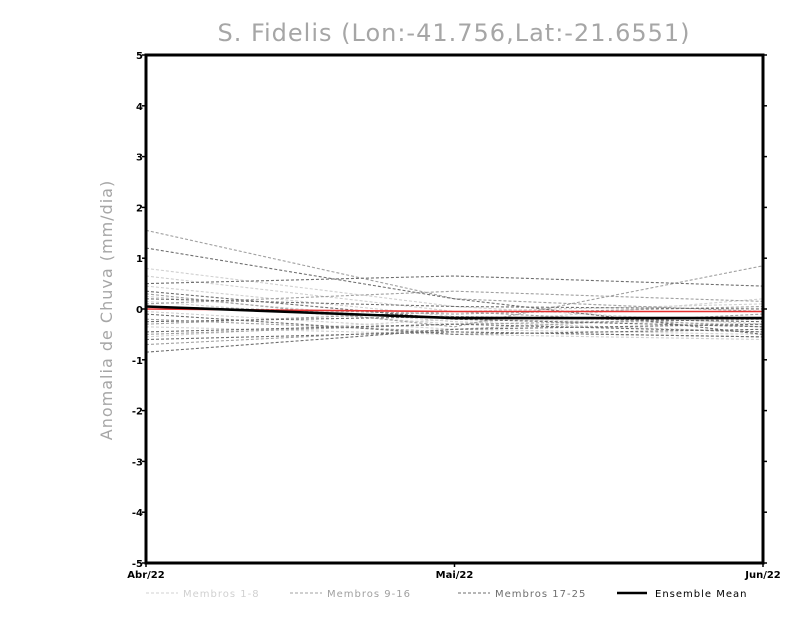  I want to click on ensemble-mean-line, so click(454, 312).